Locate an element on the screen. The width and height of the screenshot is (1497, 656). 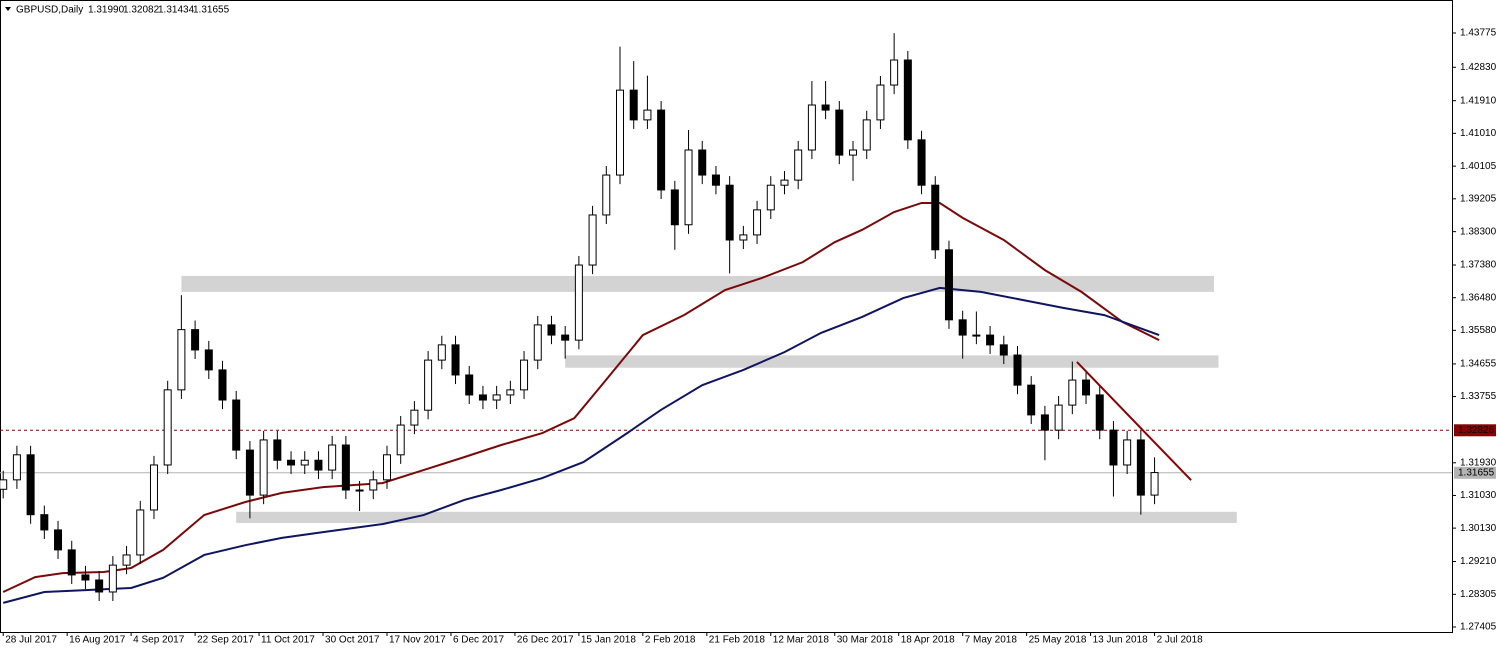
x-tick-label: 11 Oct 2017 is located at coordinates (288, 640).